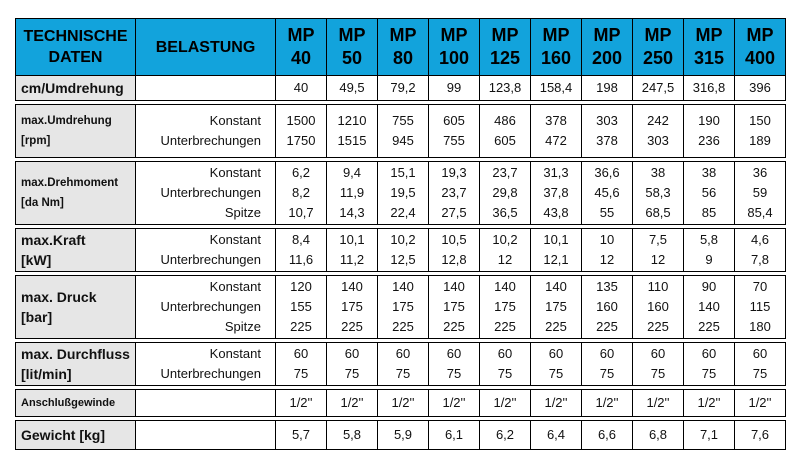 The height and width of the screenshot is (450, 800). I want to click on value-cell: 158,4, so click(556, 88).